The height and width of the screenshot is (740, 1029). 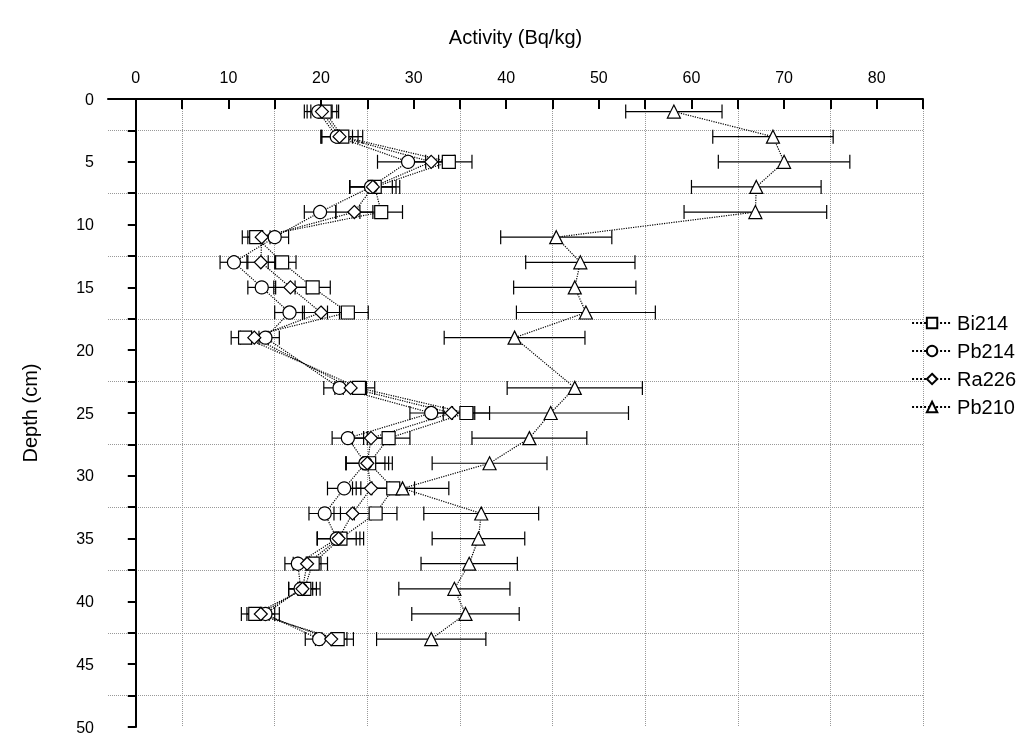 What do you see at coordinates (784, 77) in the screenshot?
I see `x-tick-label: 70` at bounding box center [784, 77].